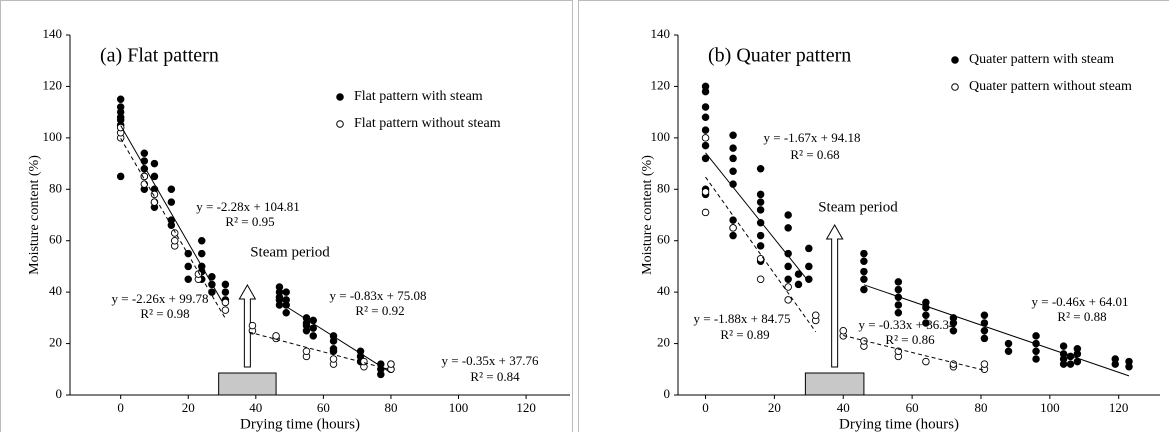 The width and height of the screenshot is (1169, 432). I want to click on chart-title: (a) Flat pattern, so click(159, 56).